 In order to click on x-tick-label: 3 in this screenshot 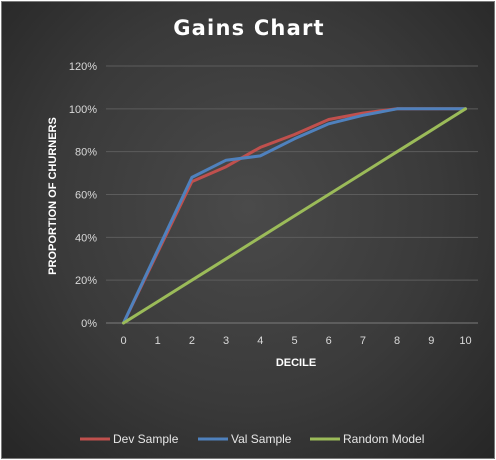, I will do `click(226, 341)`.